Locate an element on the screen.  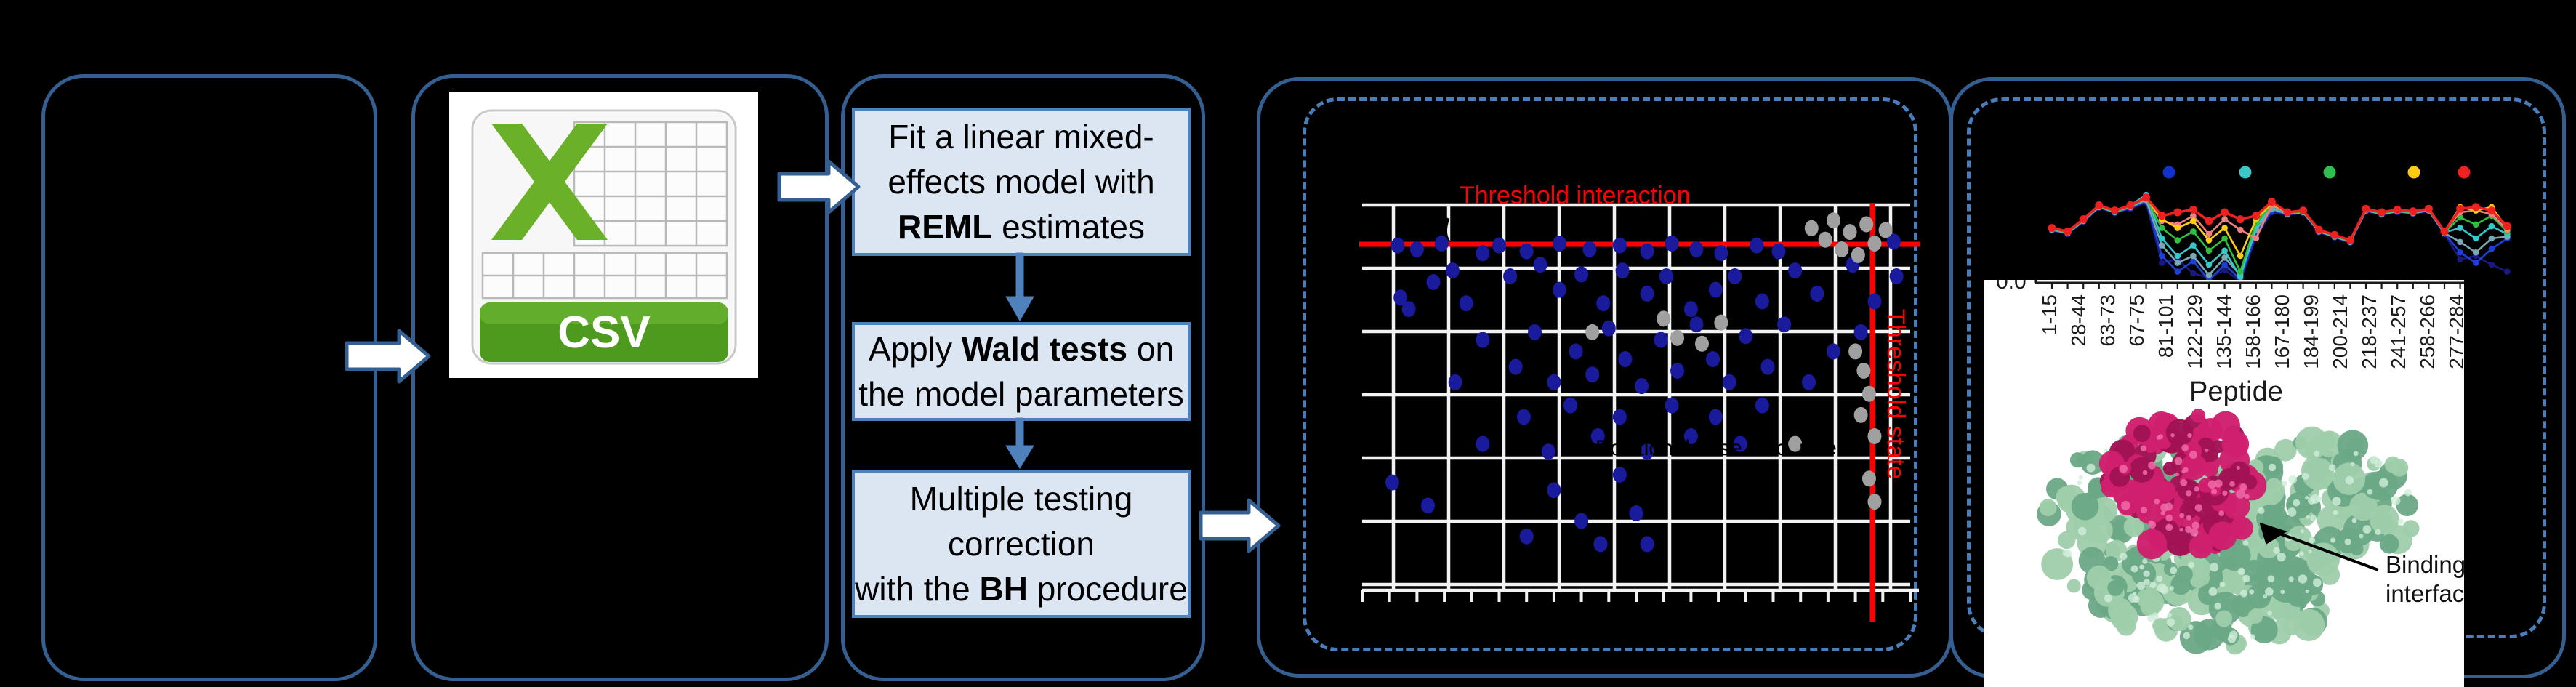
line-series-navy is located at coordinates (2279, 242).